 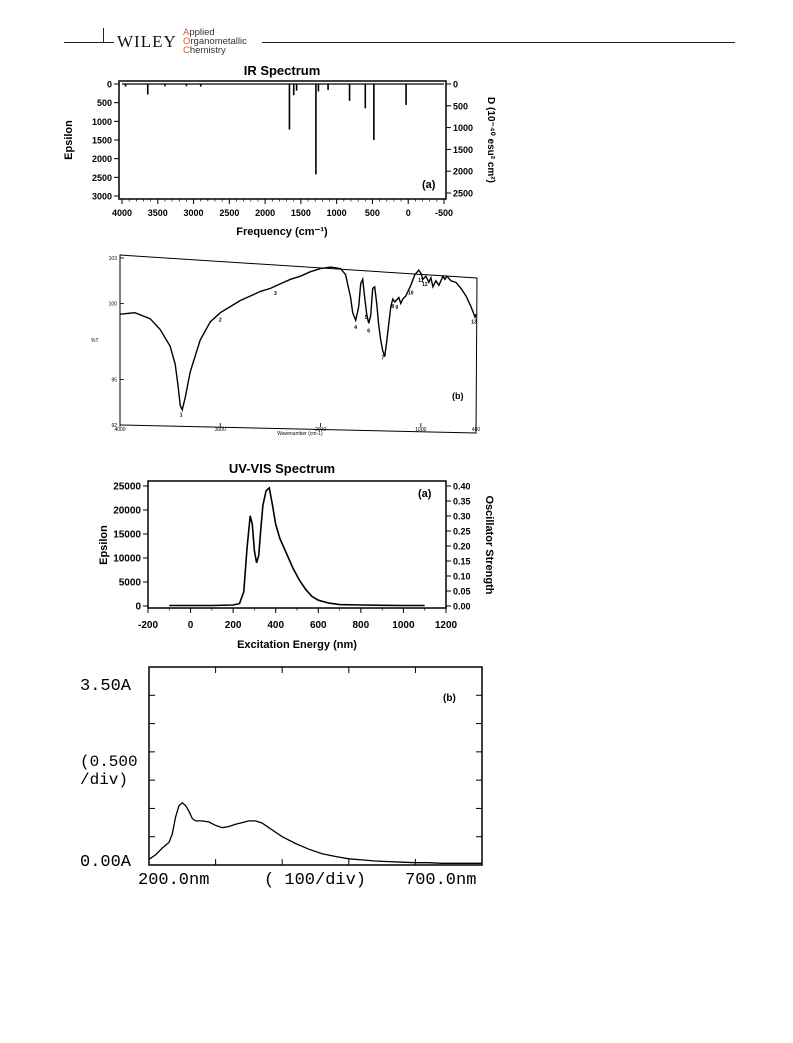 I want to click on x-axis-label: Excitation Energy (nm), so click(x=297, y=645).